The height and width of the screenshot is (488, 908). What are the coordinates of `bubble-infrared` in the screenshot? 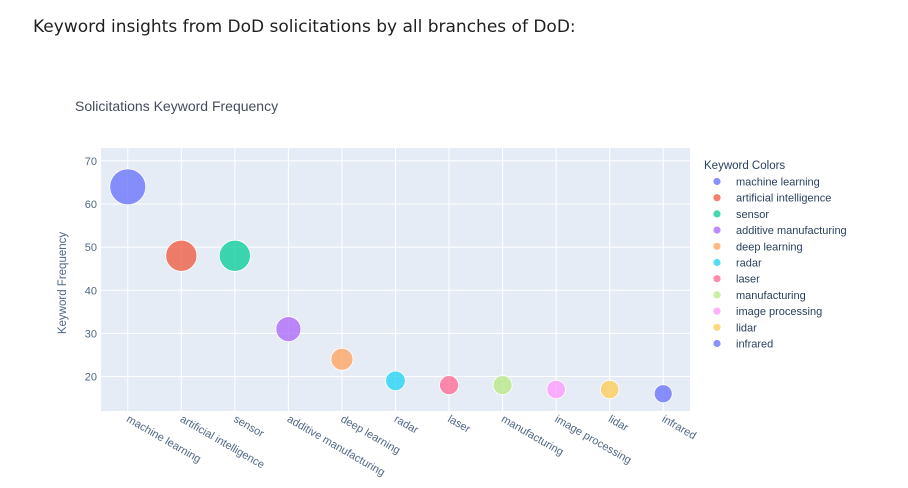 It's located at (663, 394).